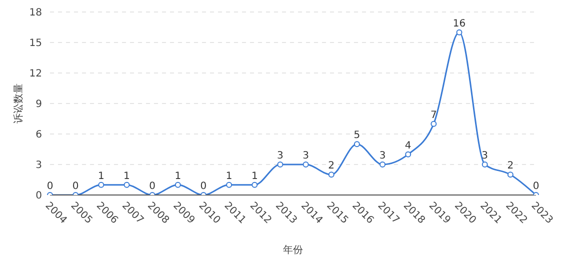  I want to click on data-label: 5, so click(357, 136).